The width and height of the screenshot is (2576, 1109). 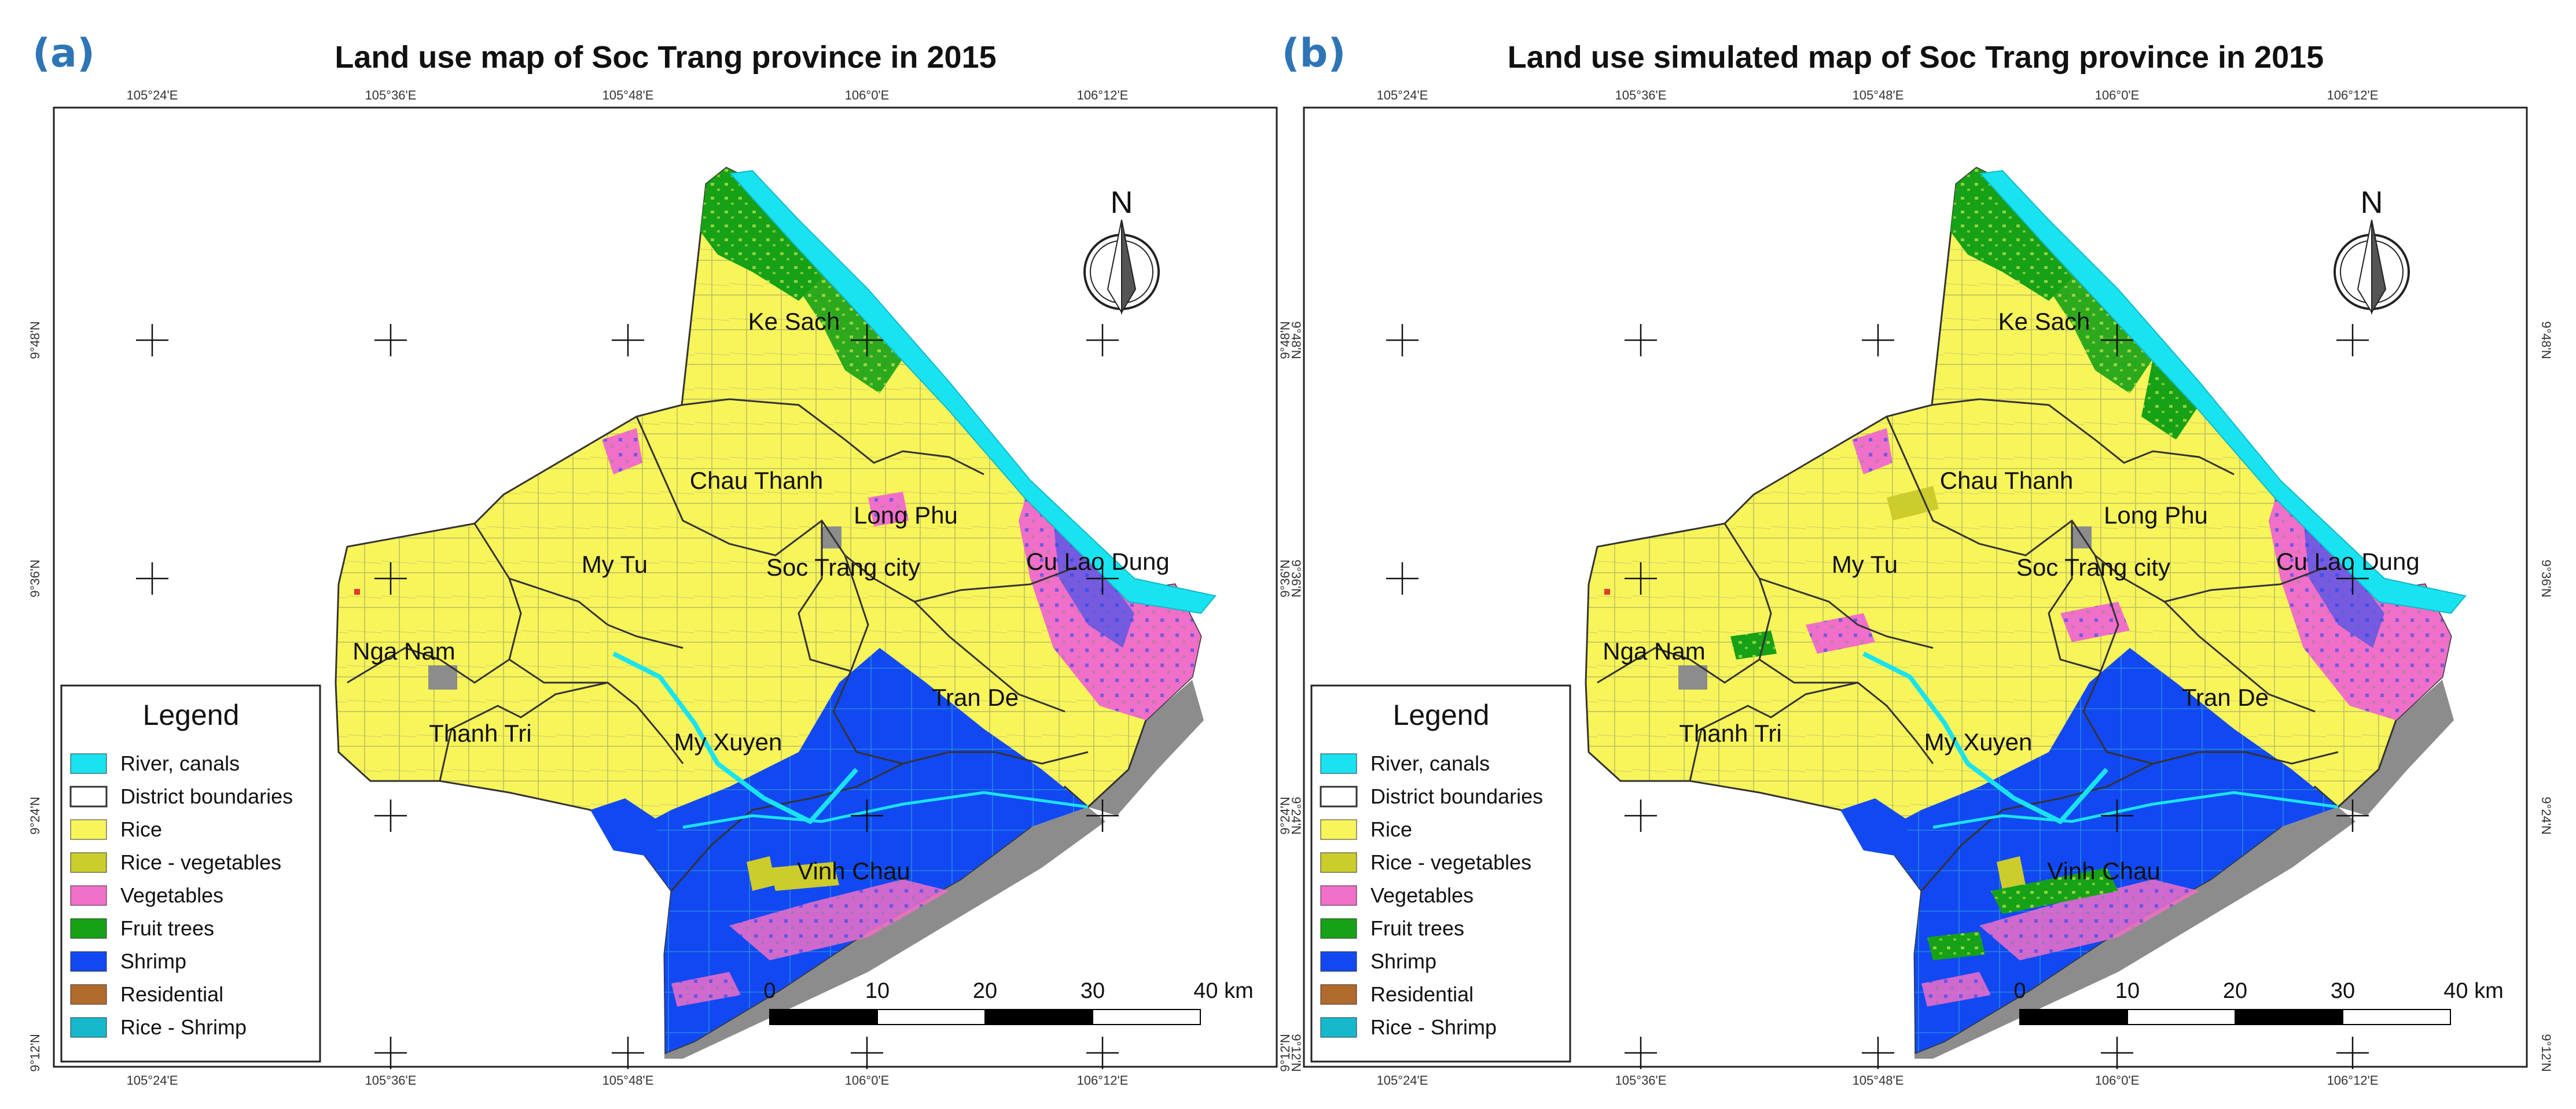 What do you see at coordinates (769, 991) in the screenshot?
I see `scale-tick-label: 0` at bounding box center [769, 991].